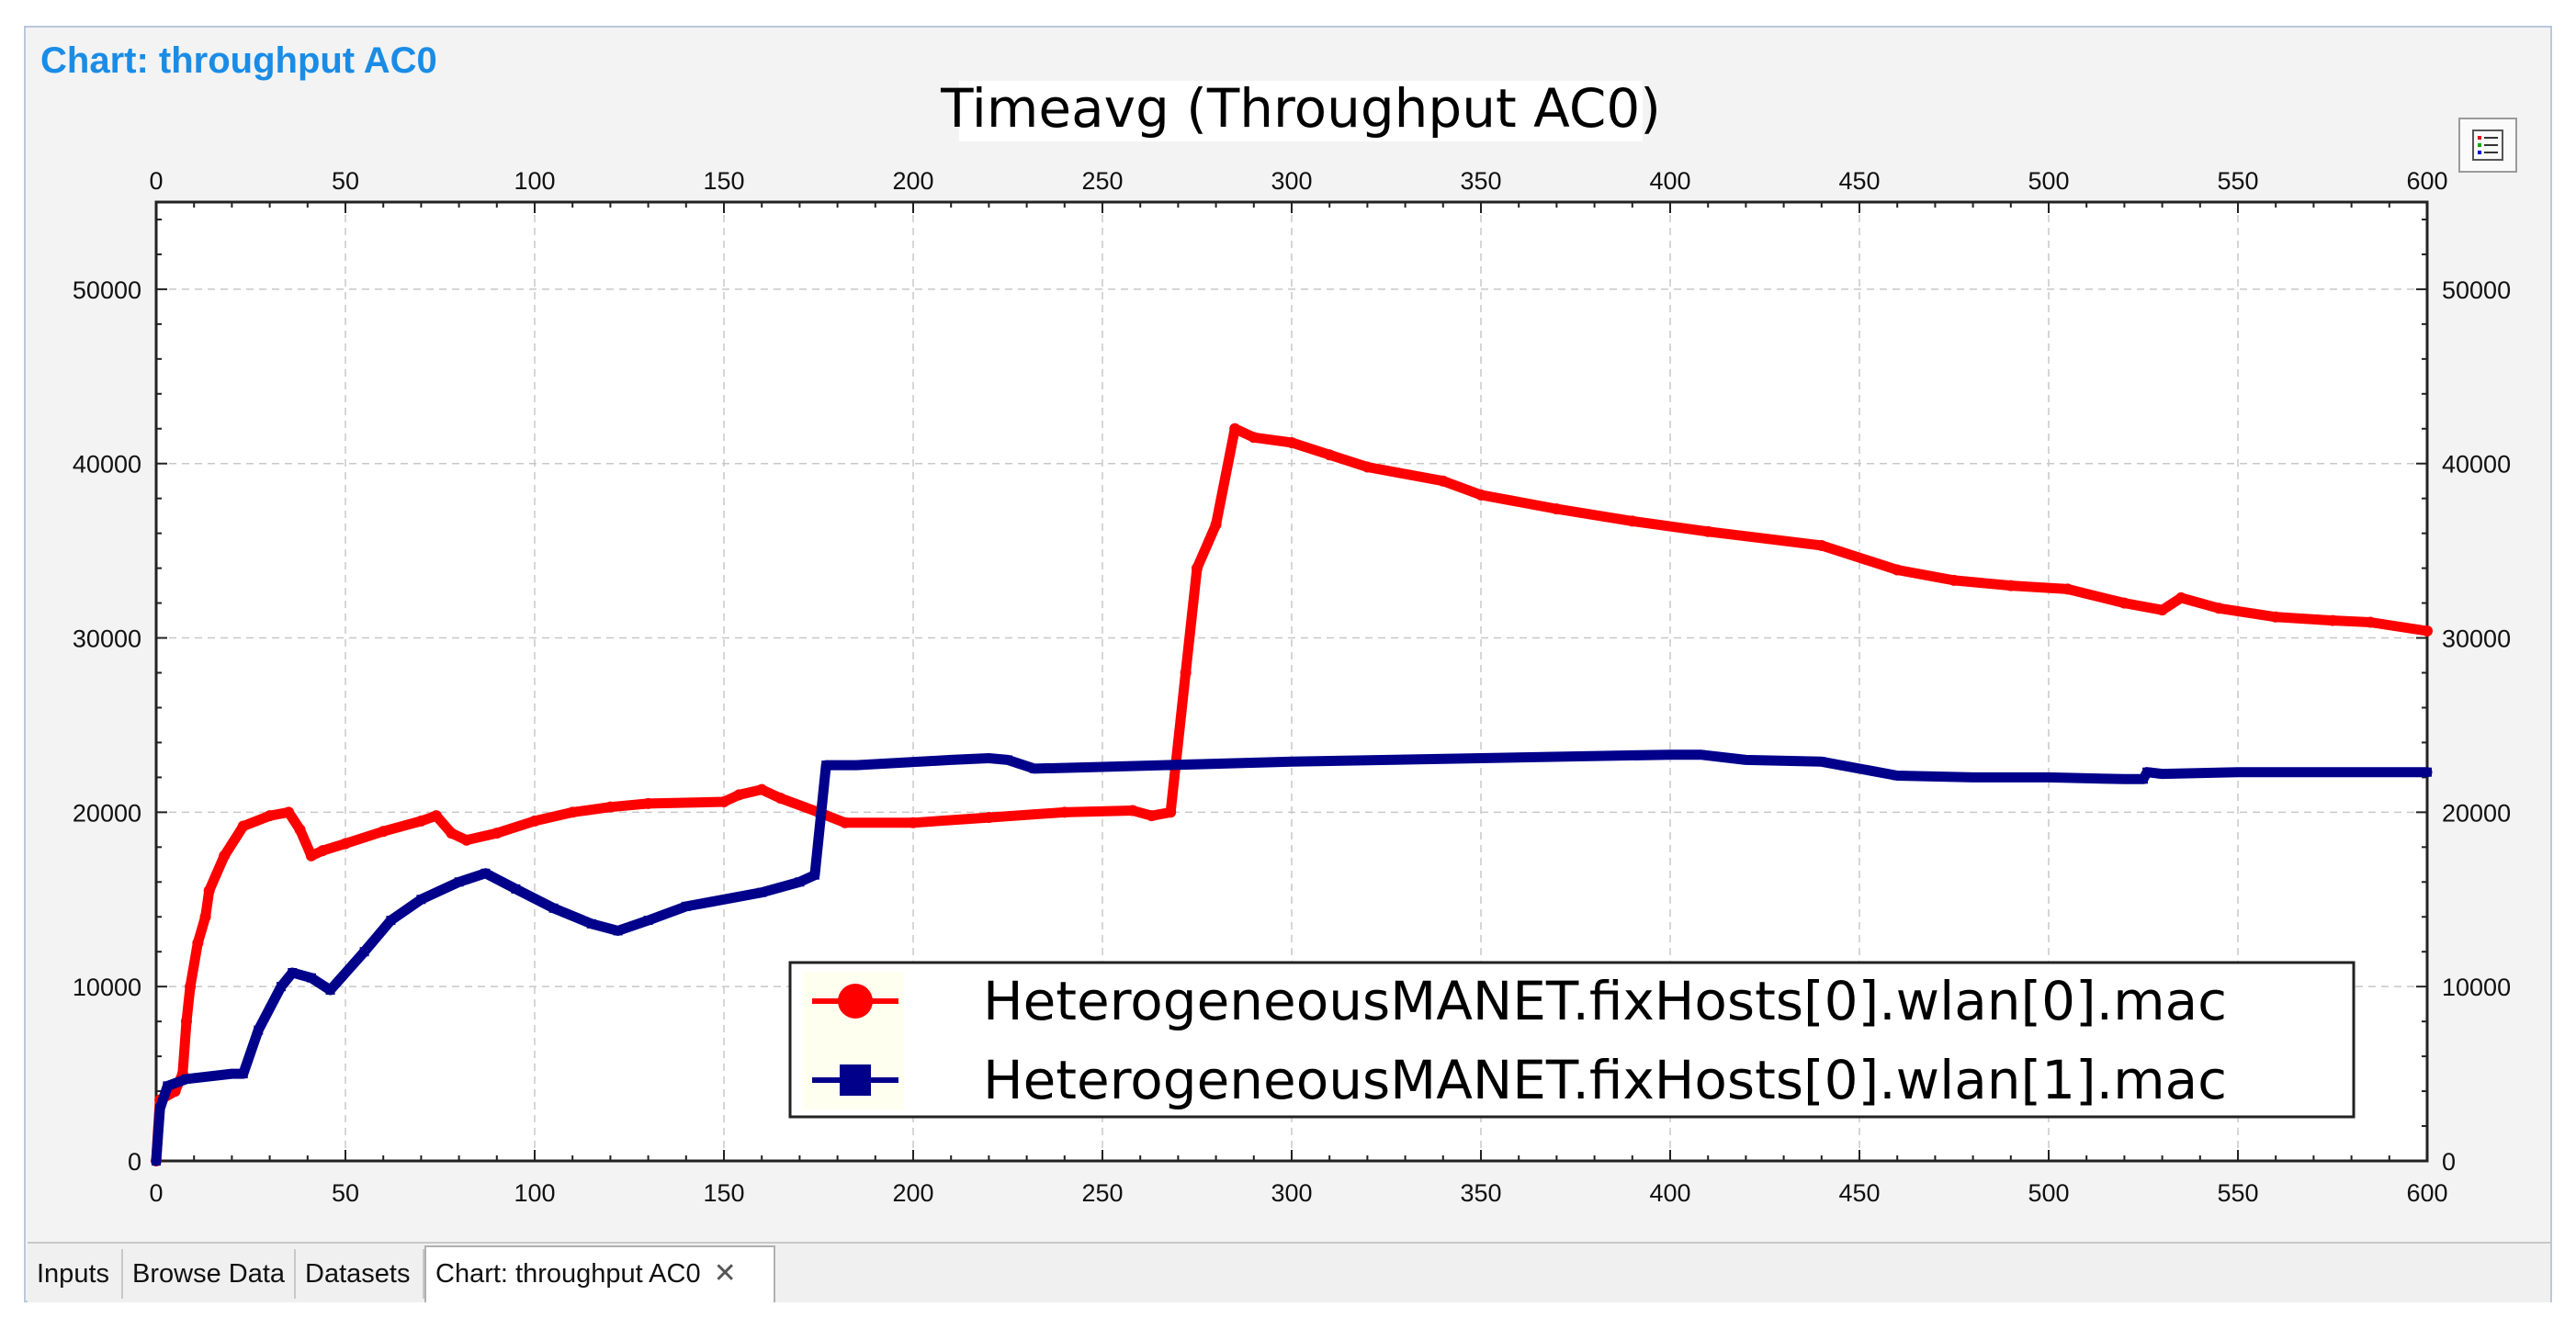  Describe the element at coordinates (568, 1274) in the screenshot. I see `tab-label: Chart: throughput AC0` at that location.